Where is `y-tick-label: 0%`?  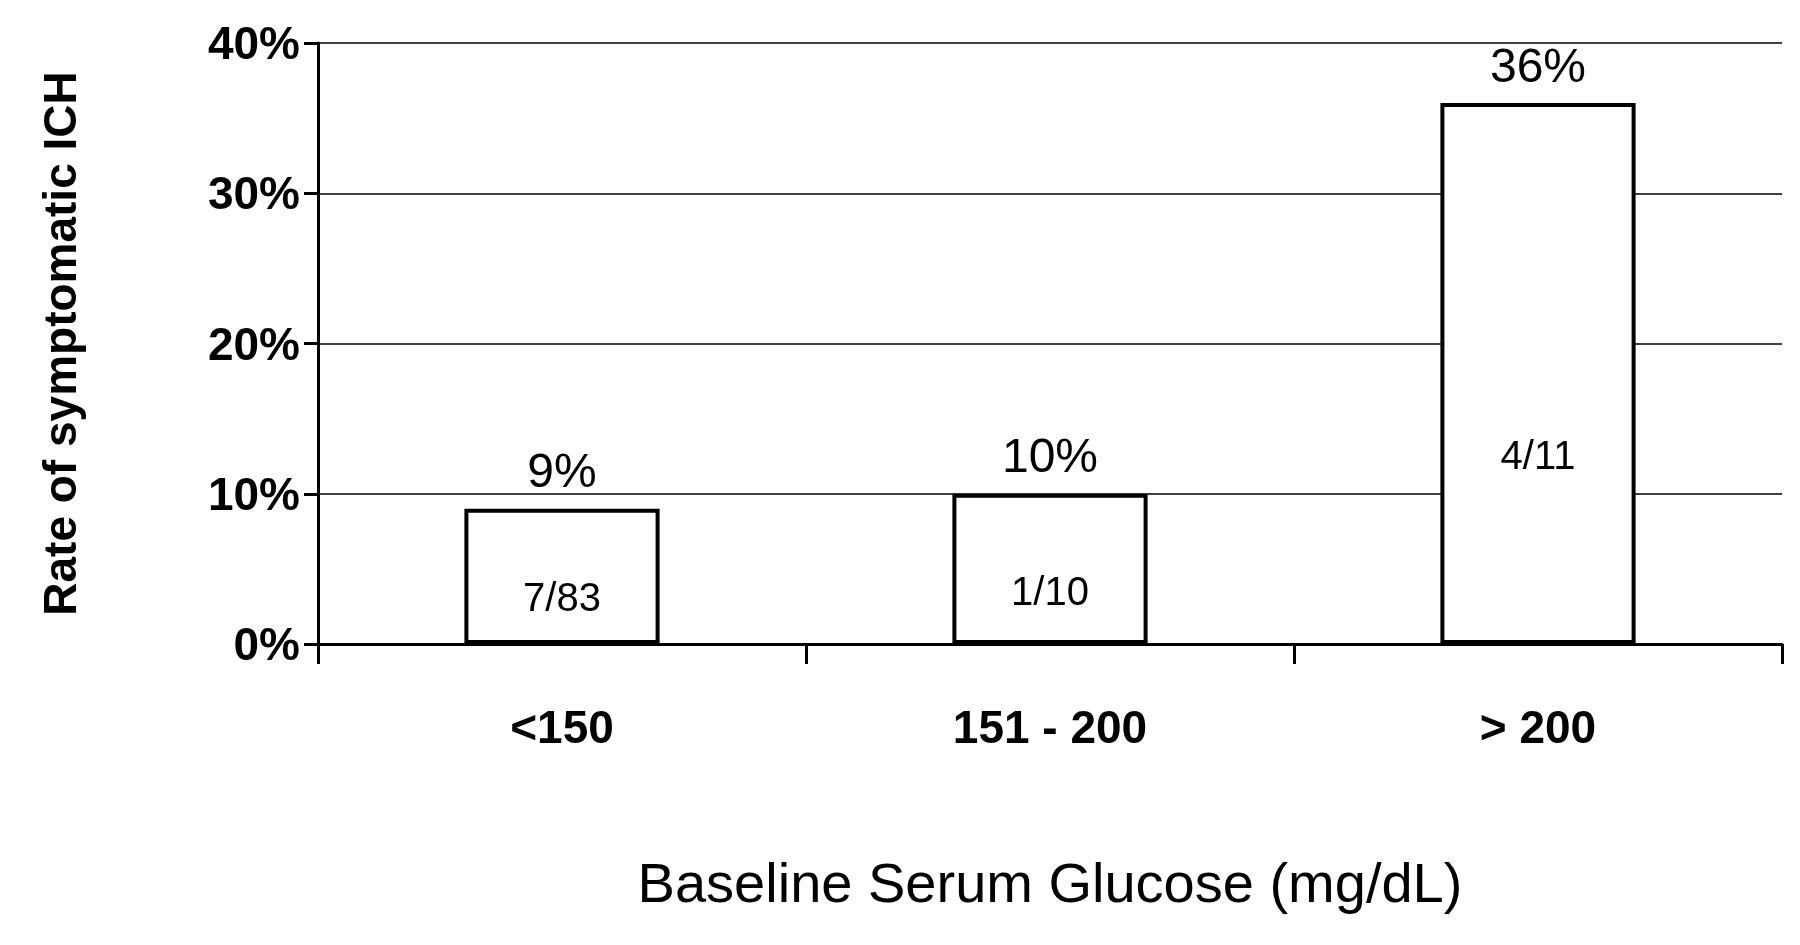
y-tick-label: 0% is located at coordinates (266, 644).